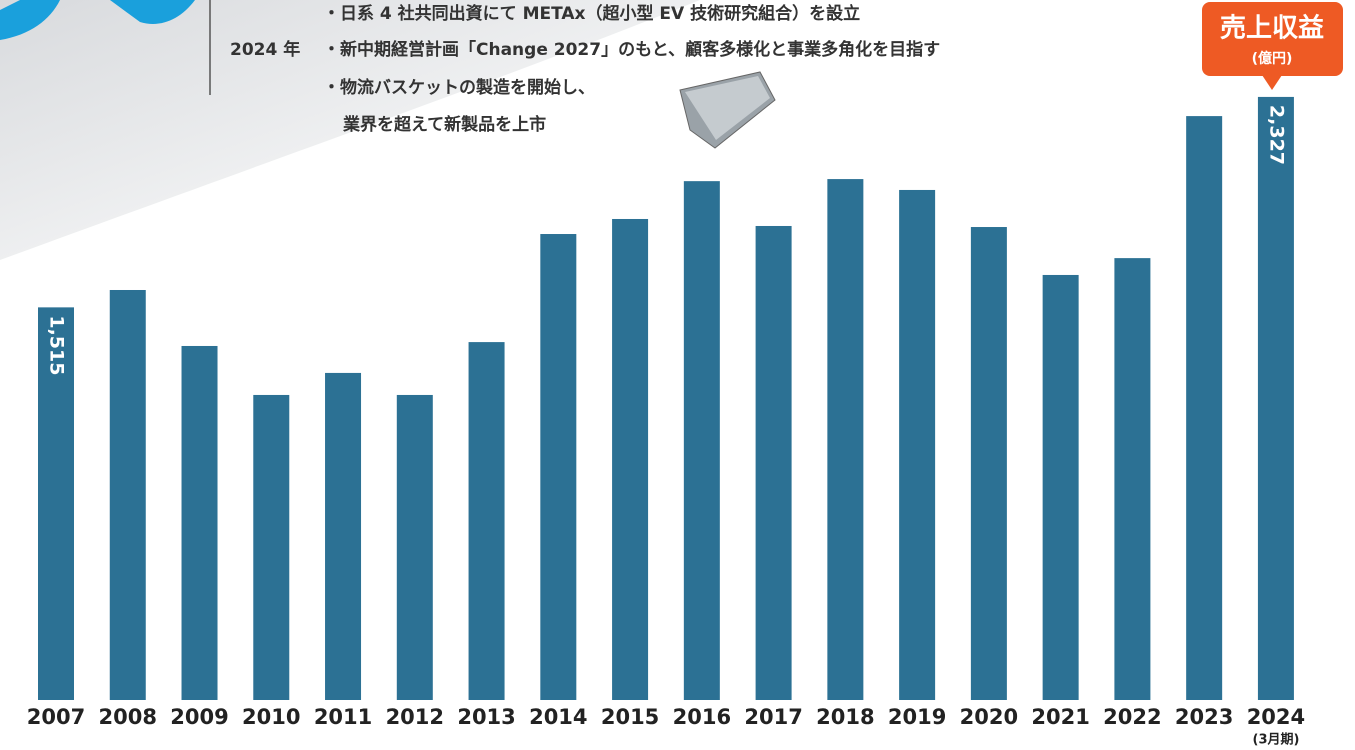  I want to click on value-label: 1,515, so click(57, 345).